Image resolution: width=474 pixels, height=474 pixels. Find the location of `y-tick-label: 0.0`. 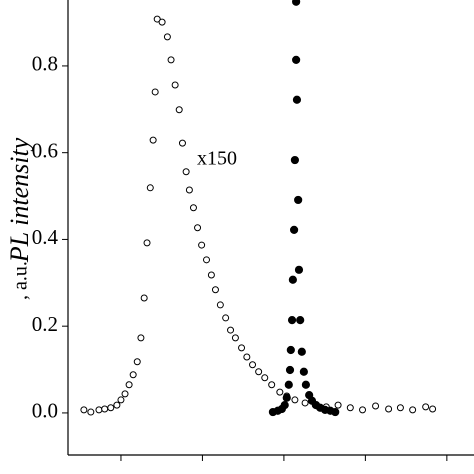

y-tick-label: 0.0 is located at coordinates (45, 411).